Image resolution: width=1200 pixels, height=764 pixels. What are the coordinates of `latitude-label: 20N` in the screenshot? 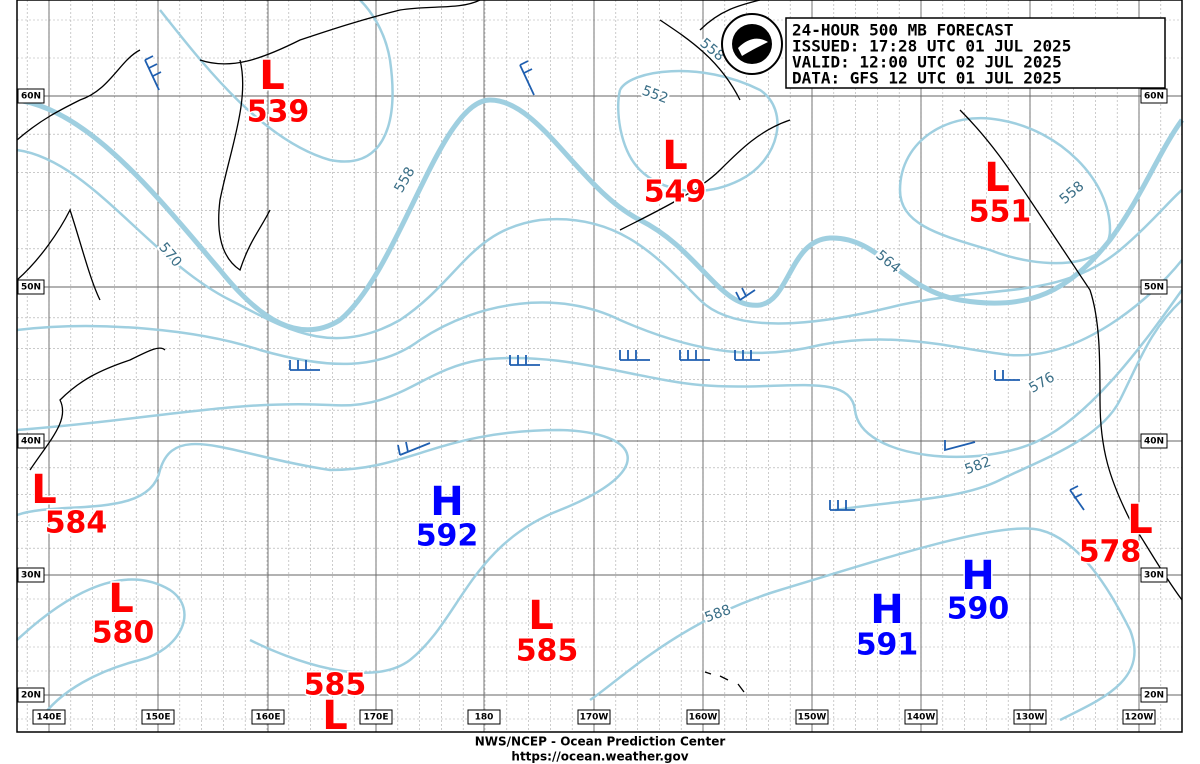 It's located at (1154, 696).